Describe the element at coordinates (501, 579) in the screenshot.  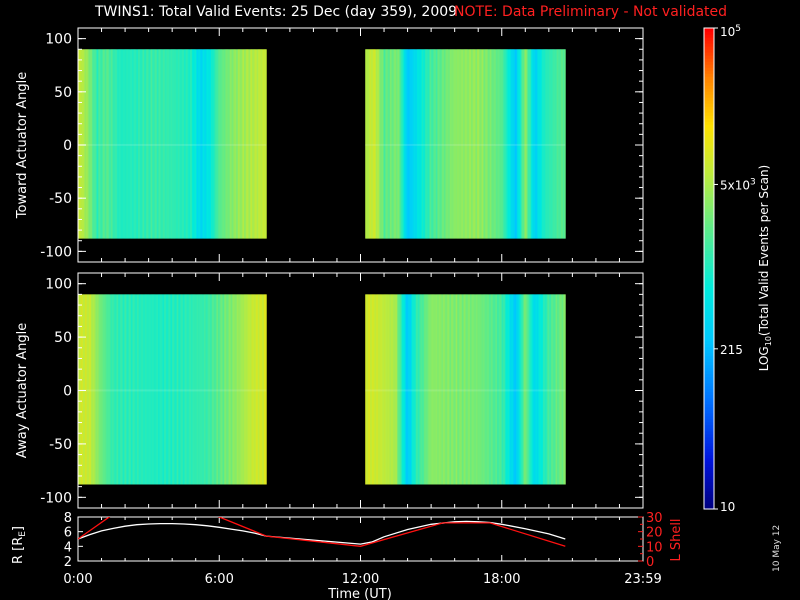
I see `x-tick-label: 18:00` at that location.